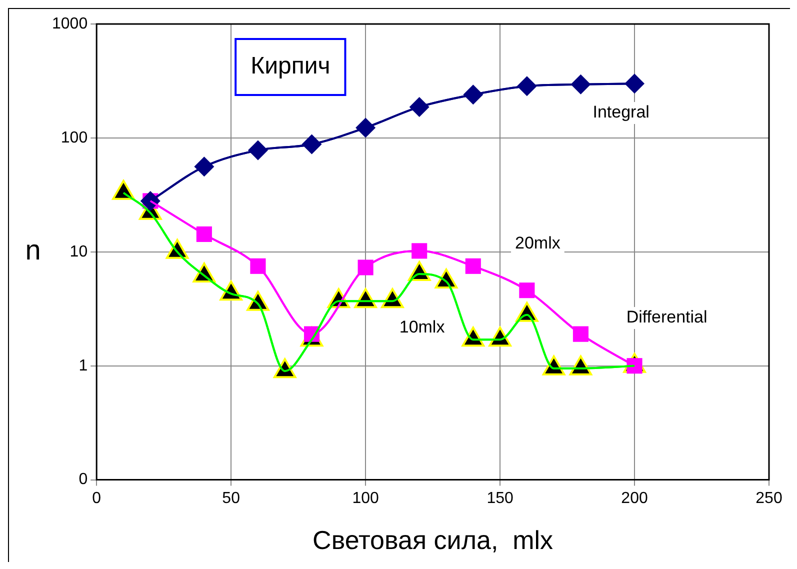 The image size is (797, 569). Describe the element at coordinates (769, 498) in the screenshot. I see `x-tick-label: 250` at that location.